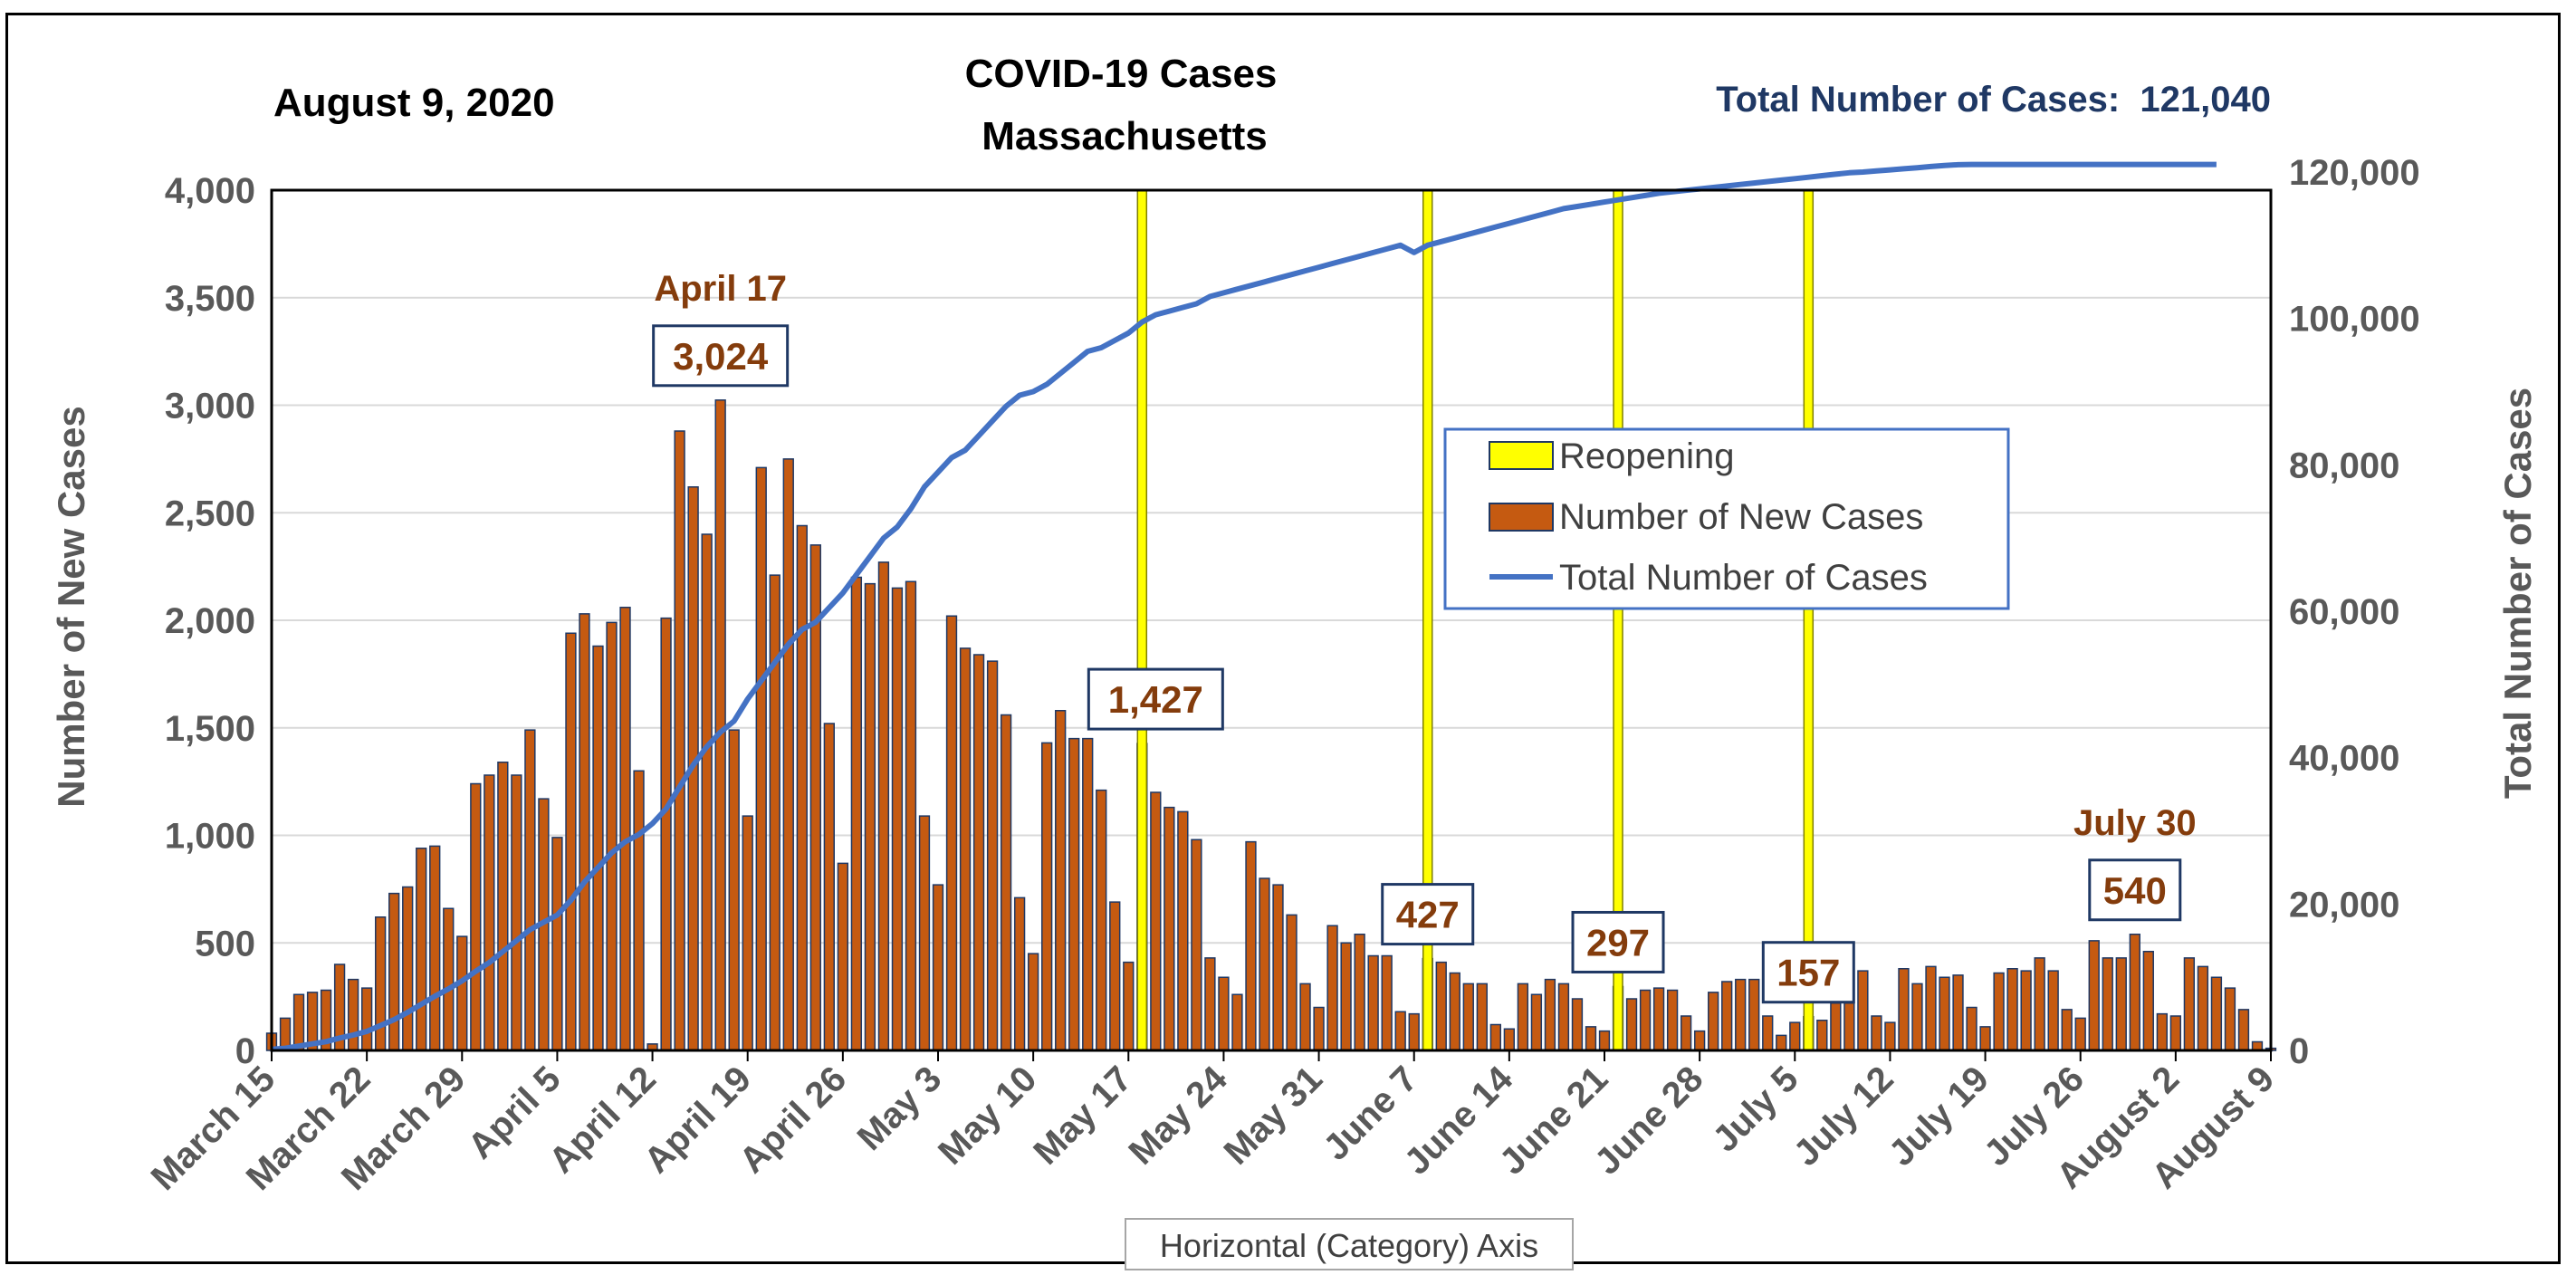 Image resolution: width=2576 pixels, height=1275 pixels. I want to click on x-tick-label: July 19, so click(1939, 1116).